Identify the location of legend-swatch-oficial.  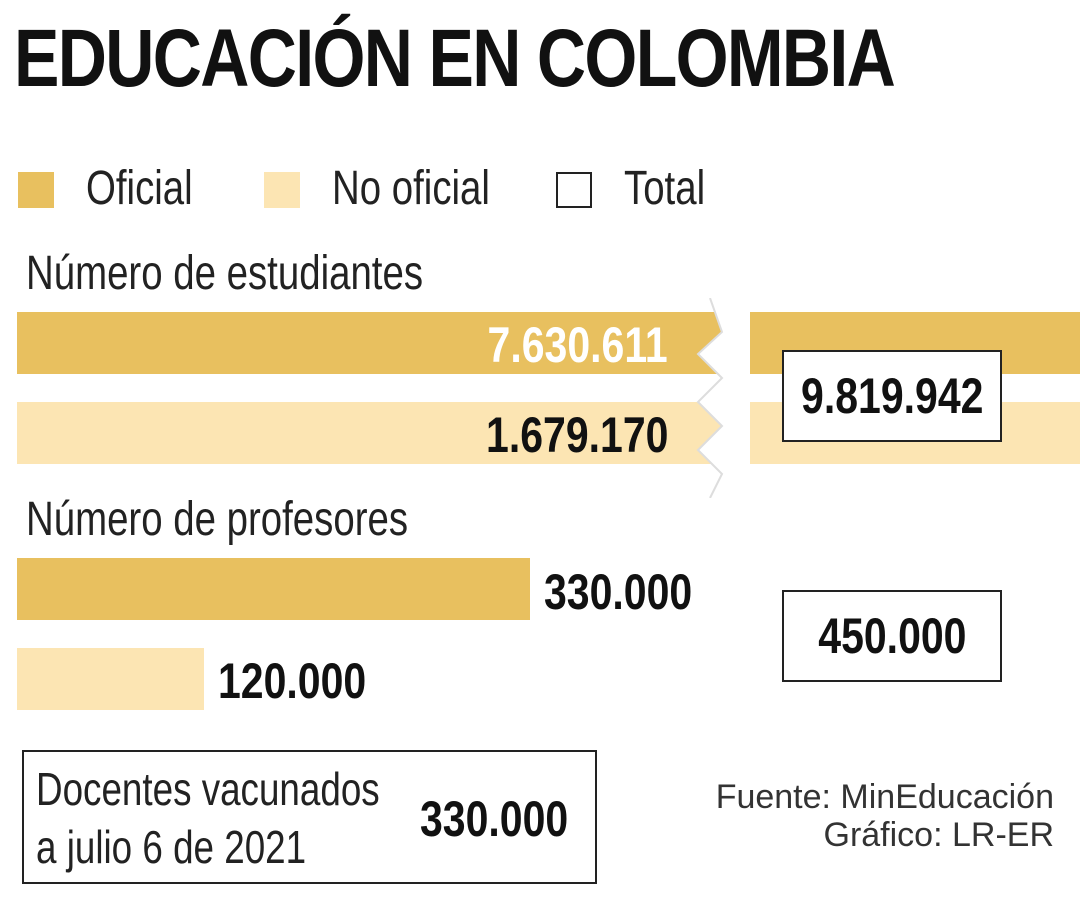
(36, 190).